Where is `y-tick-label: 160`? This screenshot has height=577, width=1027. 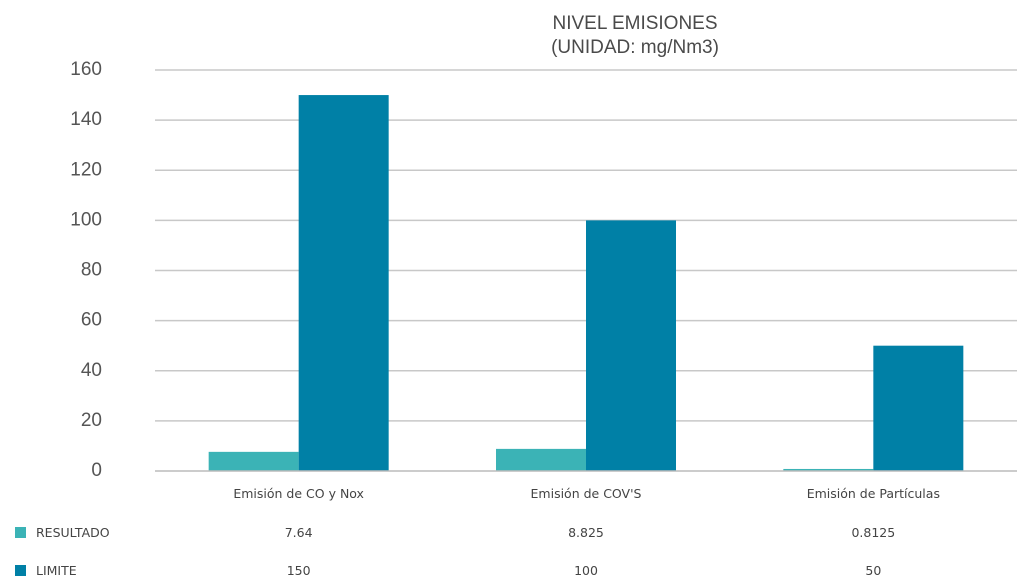 y-tick-label: 160 is located at coordinates (86, 69).